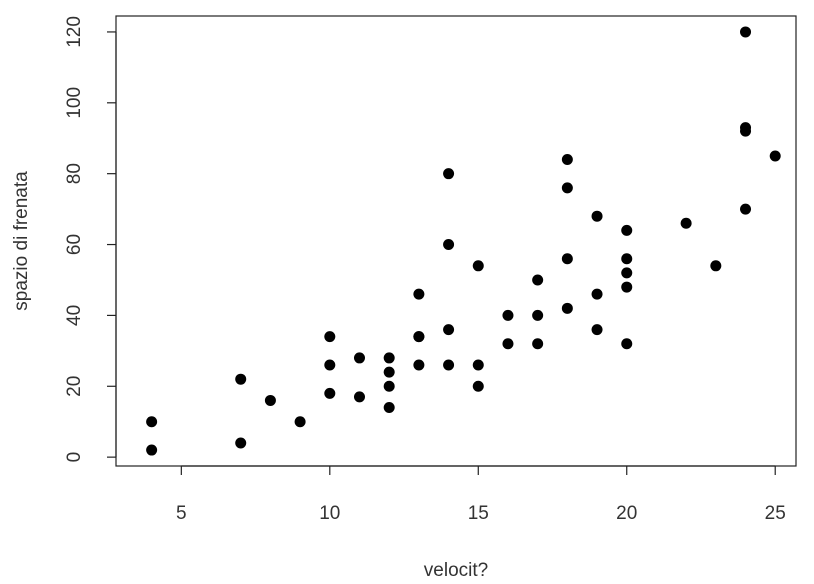  I want to click on x-axis-label: velocit?, so click(456, 570).